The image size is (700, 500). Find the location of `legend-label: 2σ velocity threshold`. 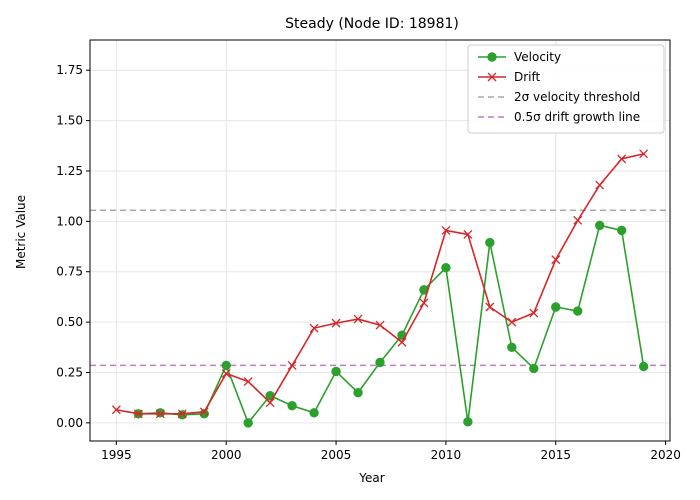

legend-label: 2σ velocity threshold is located at coordinates (577, 97).